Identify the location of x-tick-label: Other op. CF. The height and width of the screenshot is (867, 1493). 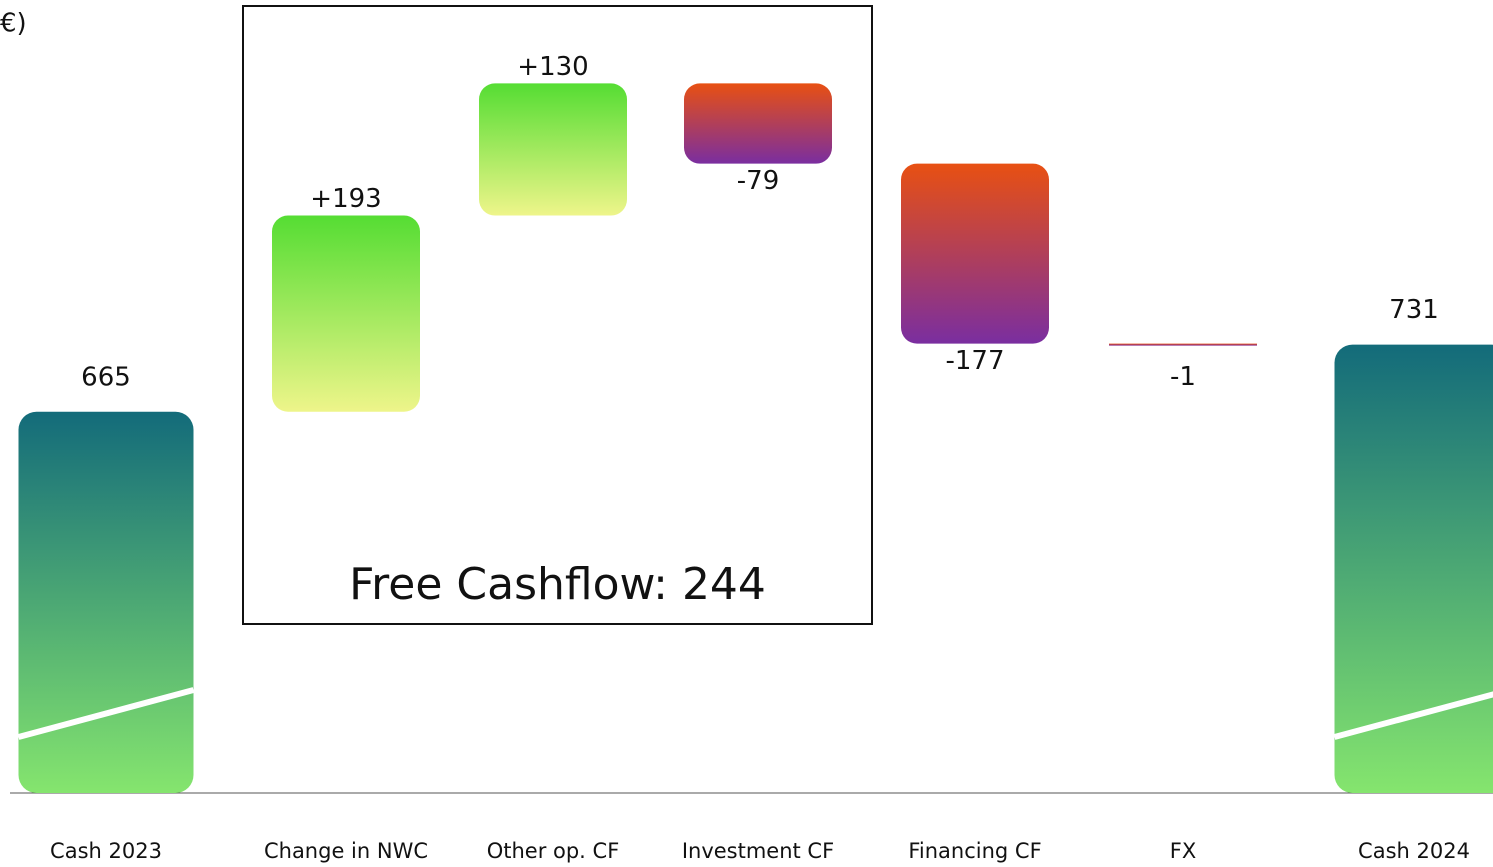
(553, 851).